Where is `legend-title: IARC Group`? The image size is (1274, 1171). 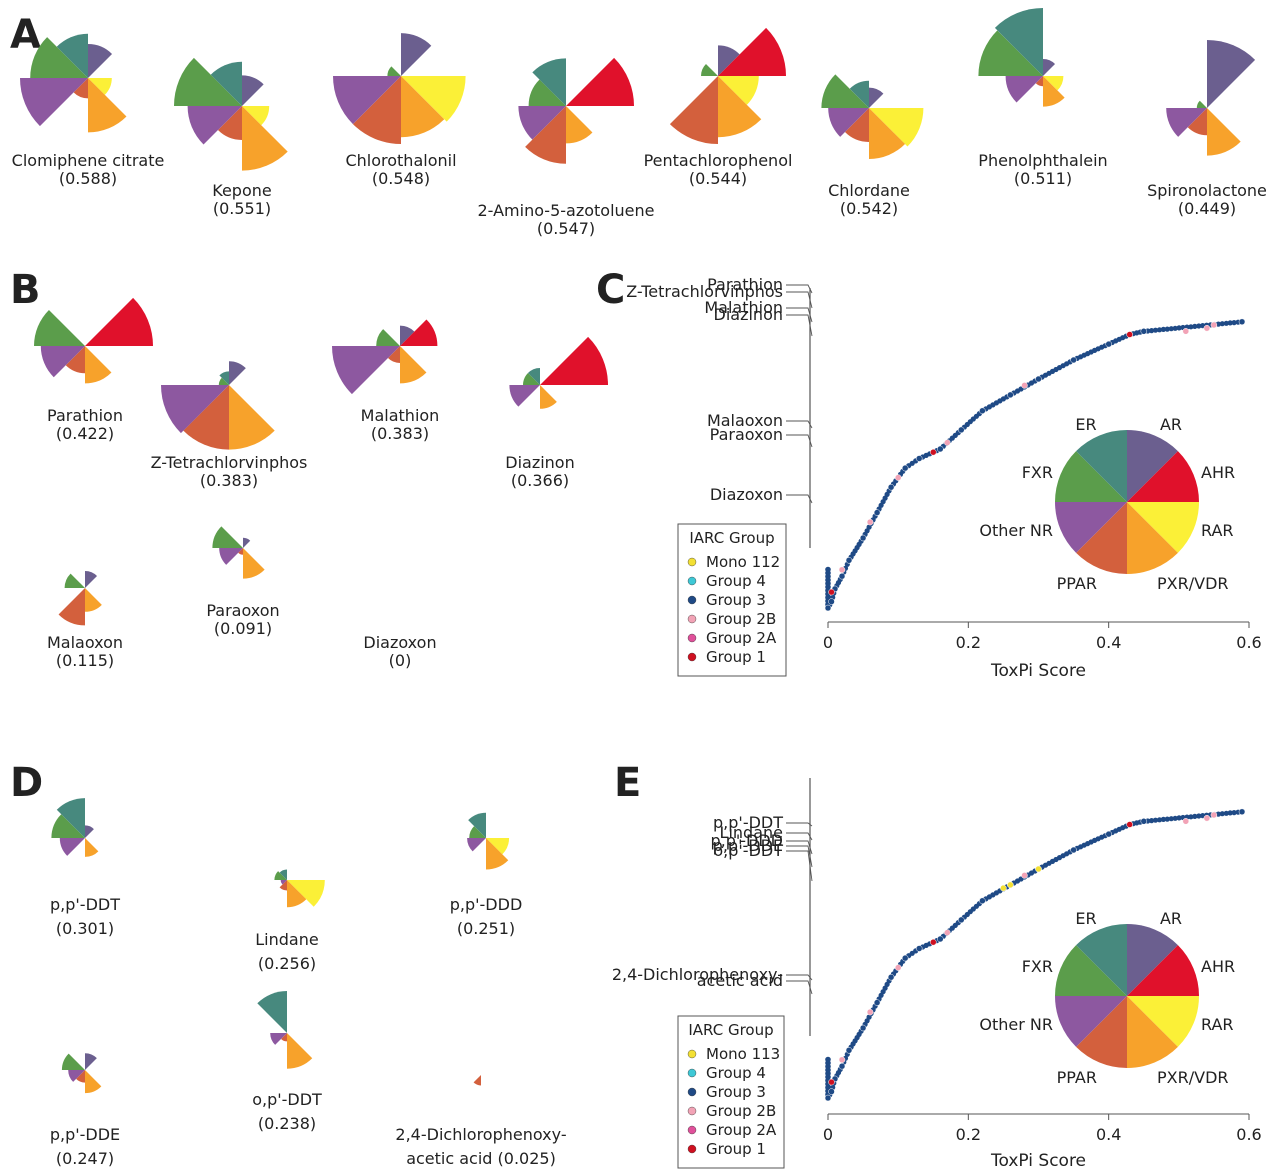 legend-title: IARC Group is located at coordinates (730, 1030).